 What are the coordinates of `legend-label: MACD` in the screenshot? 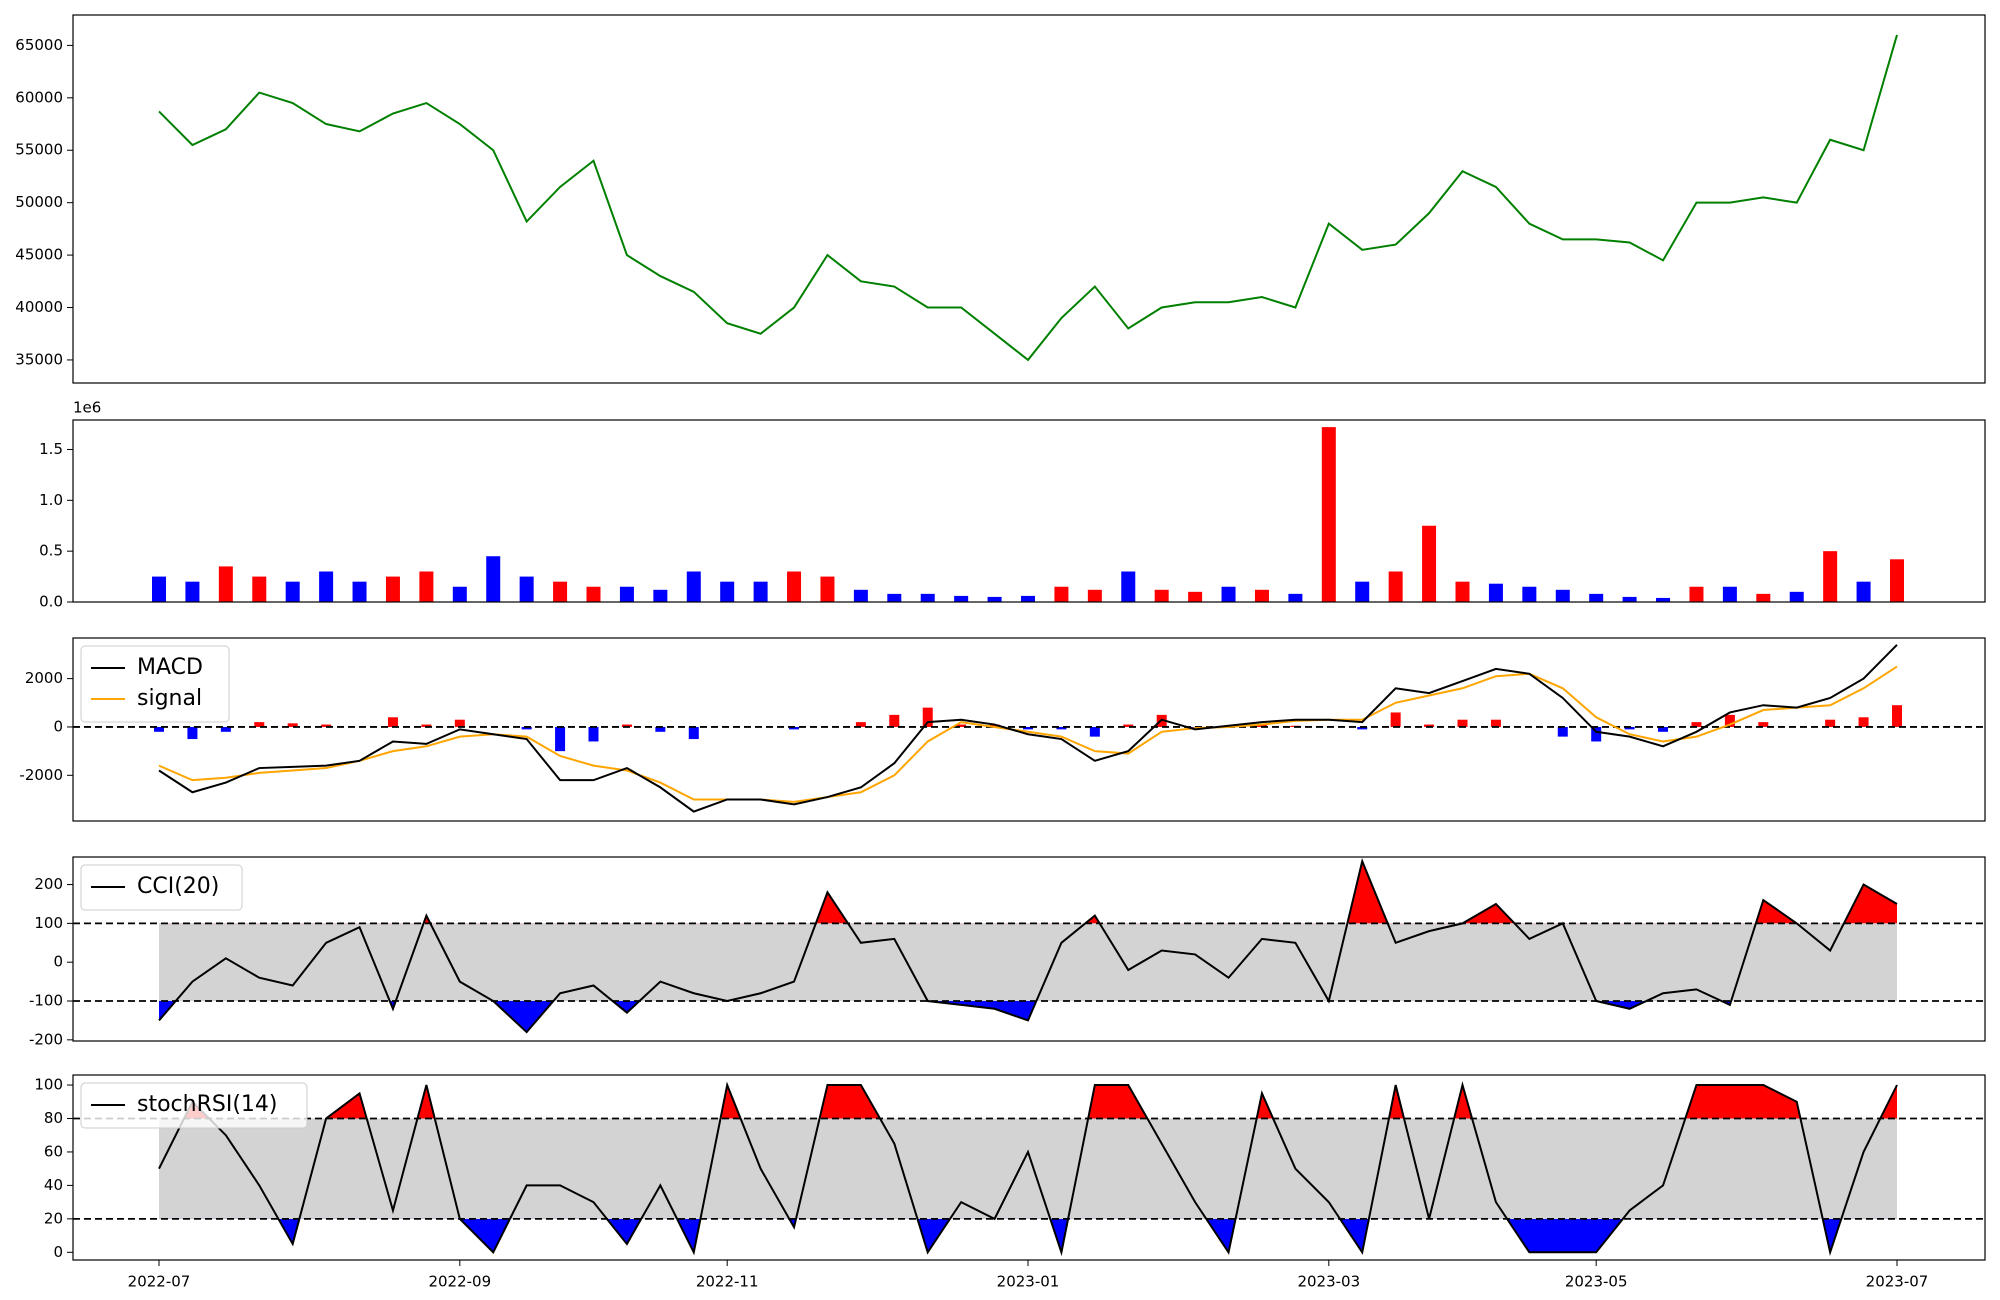 It's located at (170, 667).